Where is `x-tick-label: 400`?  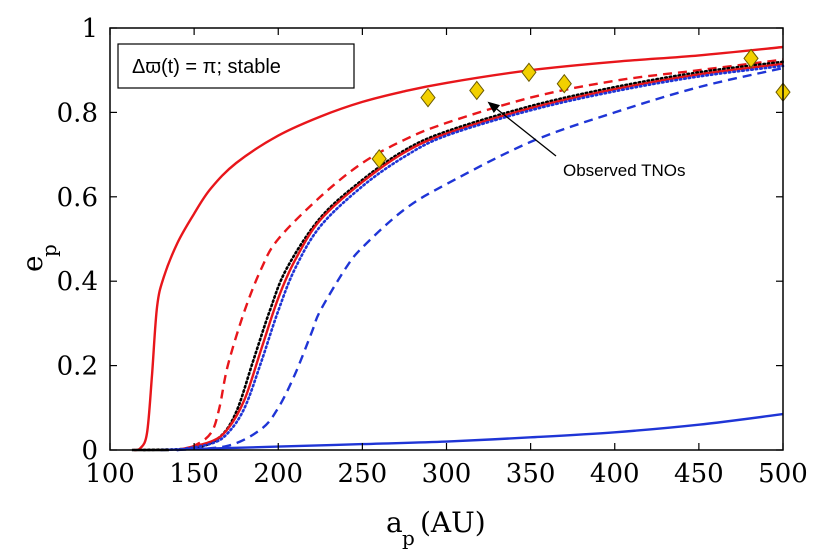
x-tick-label: 400 is located at coordinates (615, 474).